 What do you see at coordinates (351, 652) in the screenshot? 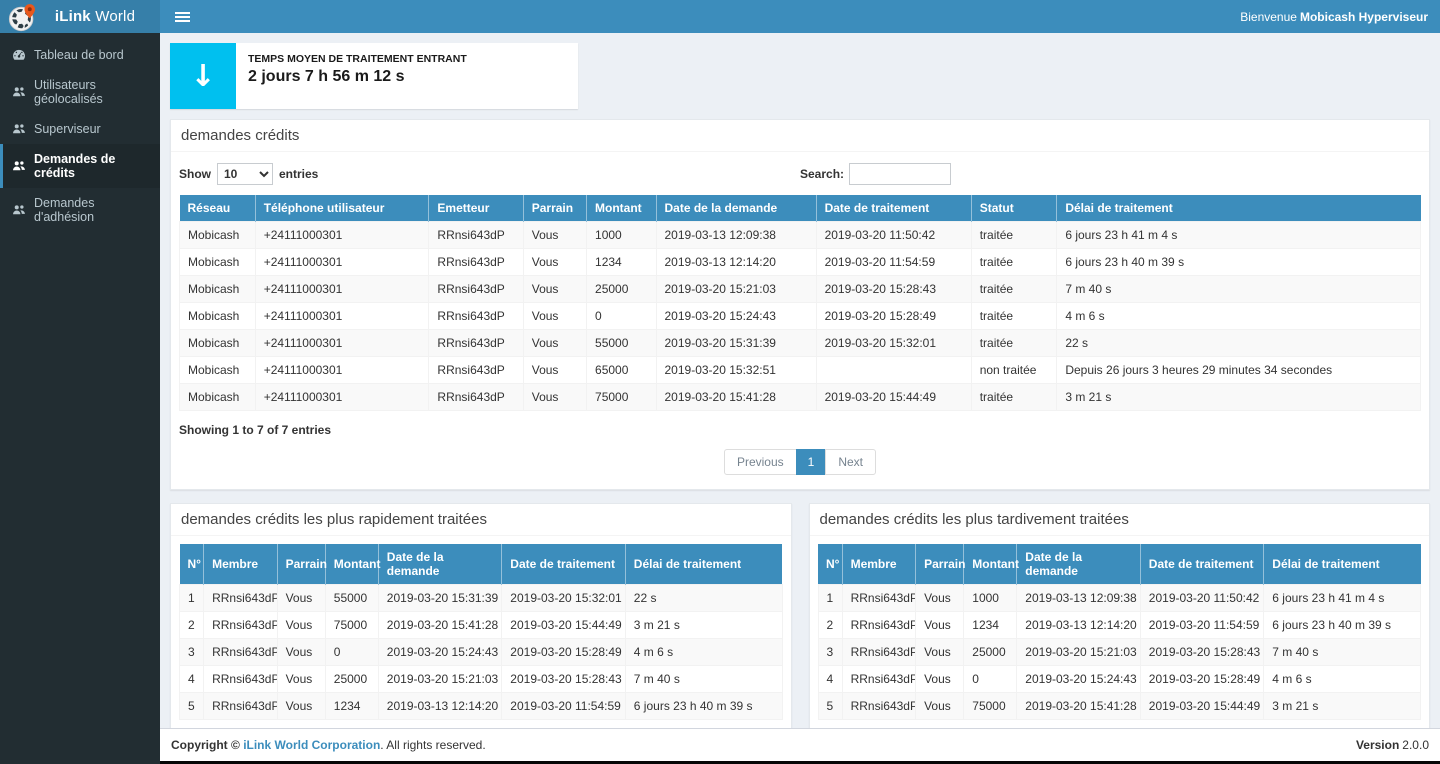
I see `cell: 0` at bounding box center [351, 652].